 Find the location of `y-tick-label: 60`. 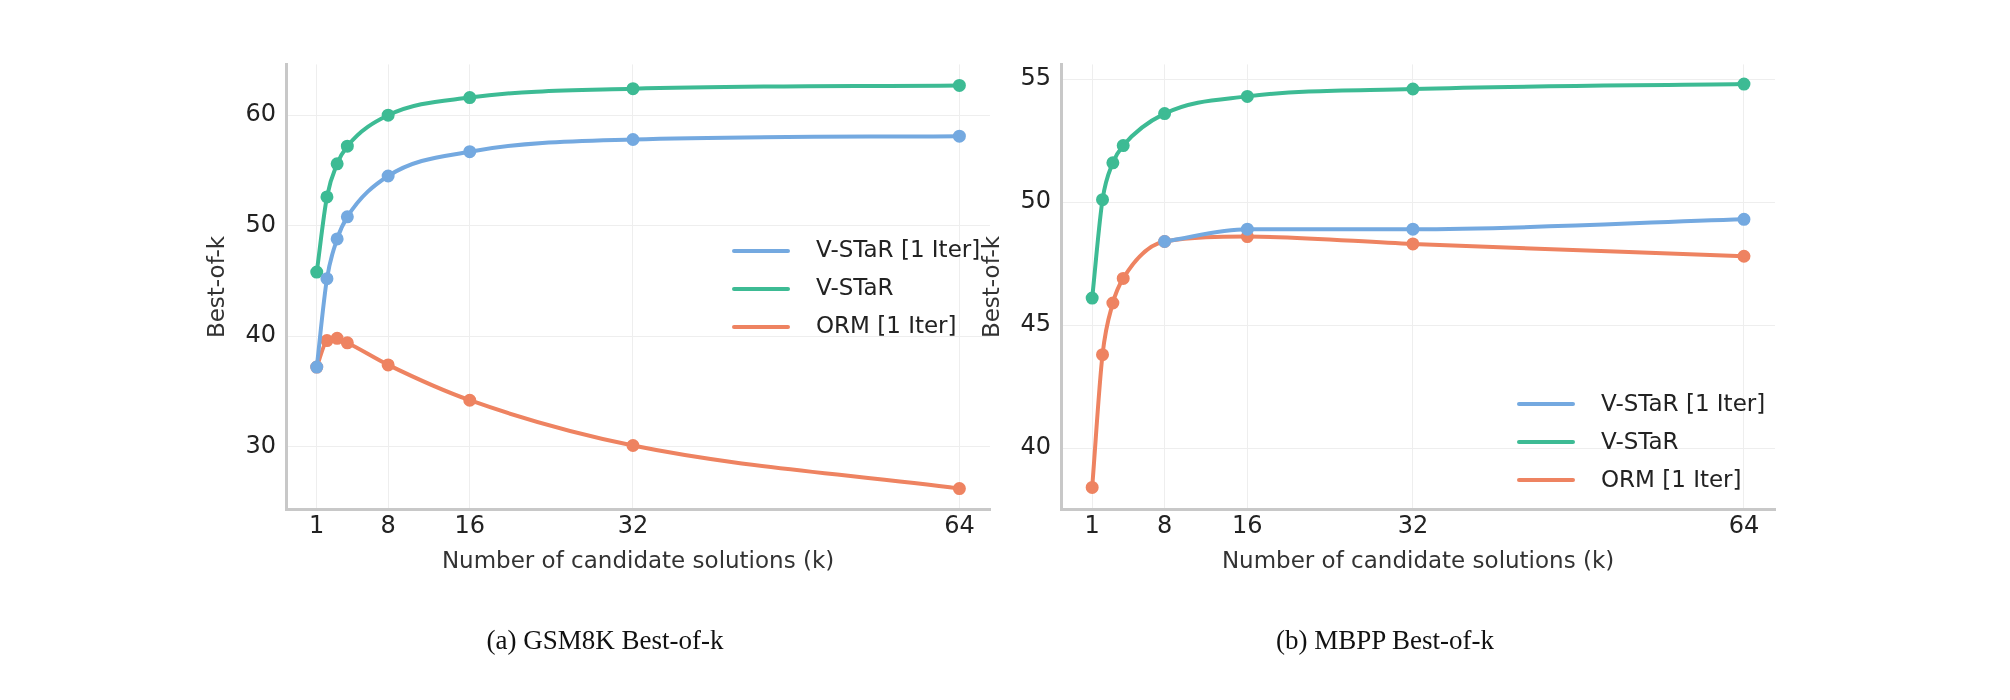

y-tick-label: 60 is located at coordinates (261, 113).